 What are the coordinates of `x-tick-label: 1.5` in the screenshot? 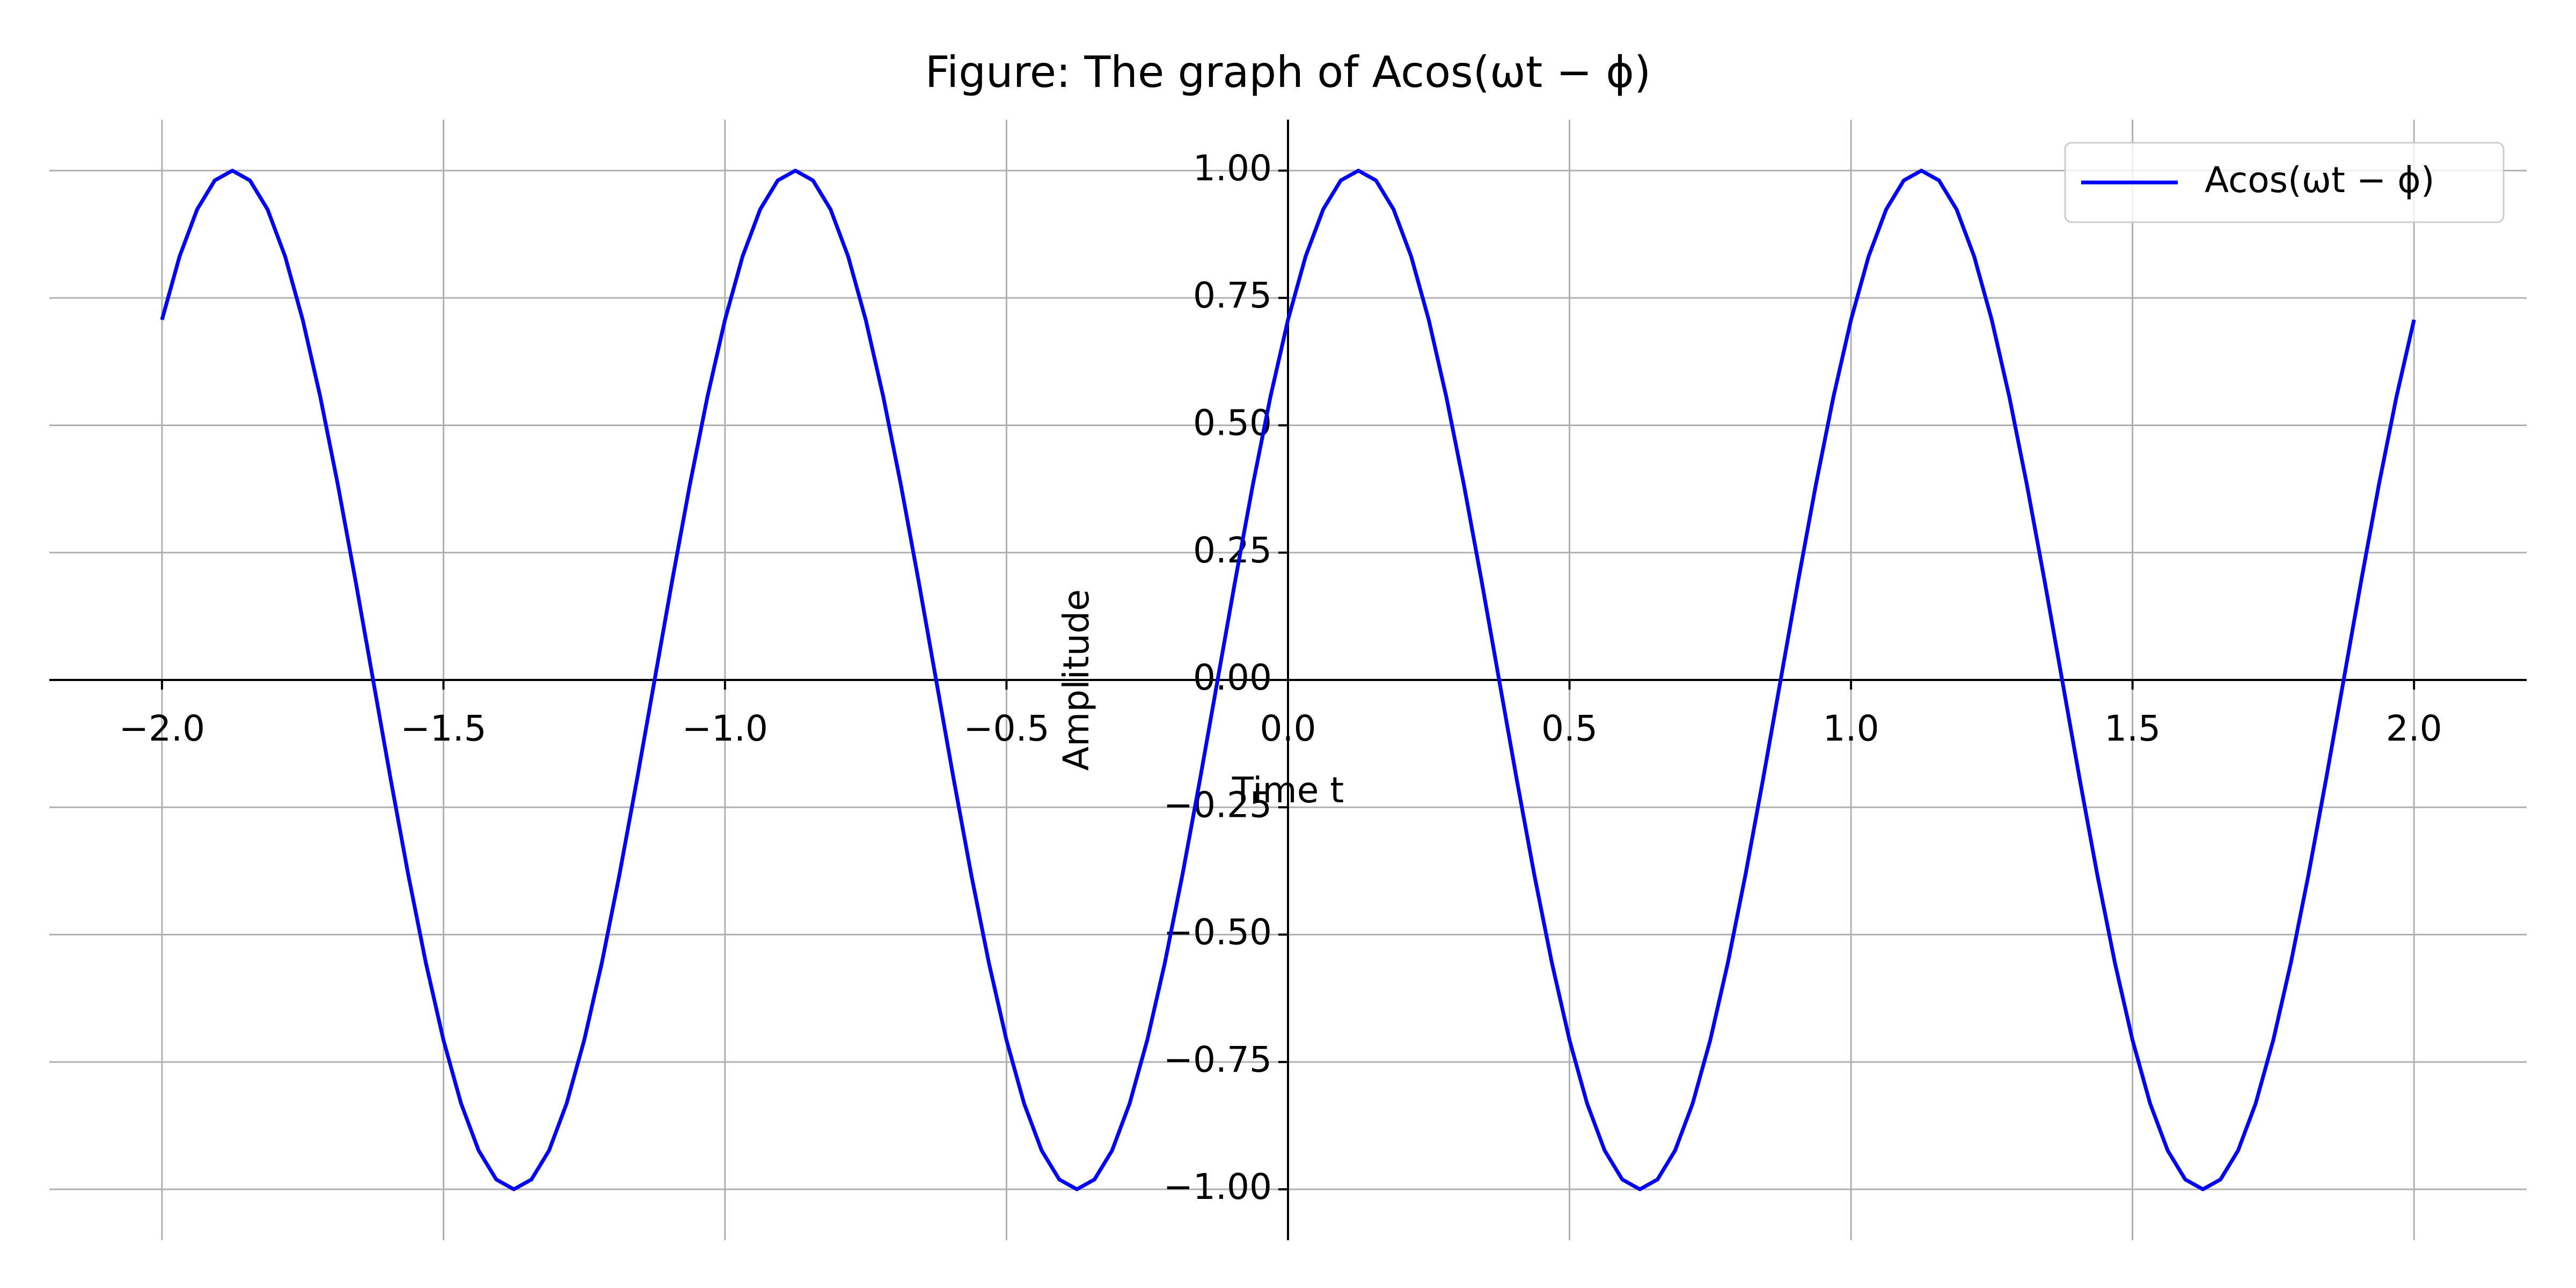 It's located at (2132, 728).